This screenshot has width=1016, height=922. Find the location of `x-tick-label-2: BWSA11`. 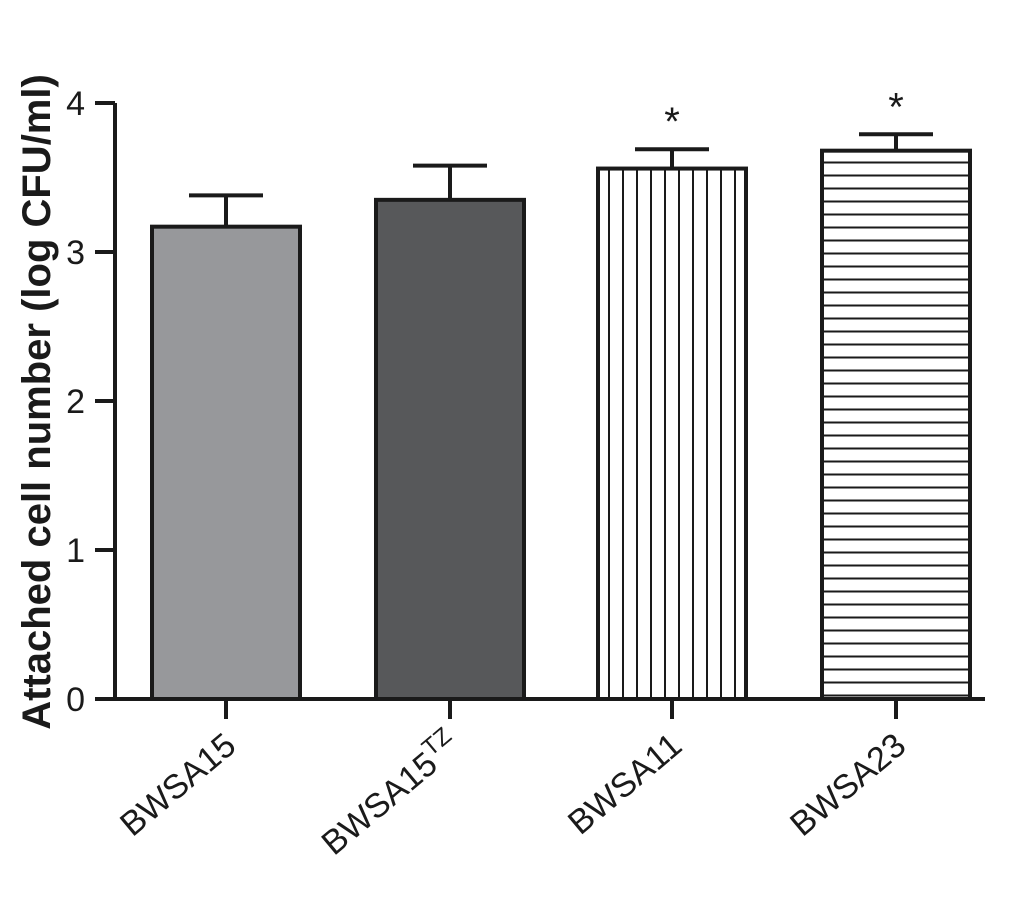

x-tick-label-2: BWSA11 is located at coordinates (625, 784).